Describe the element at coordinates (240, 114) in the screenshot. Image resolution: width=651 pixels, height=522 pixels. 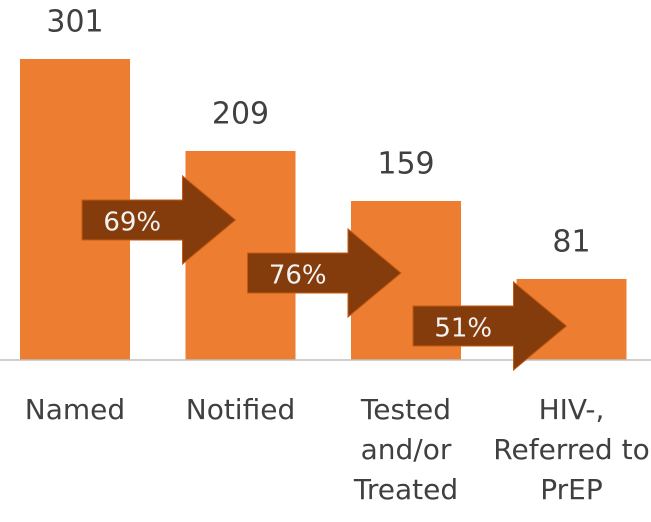
I see `value-label: 209` at that location.